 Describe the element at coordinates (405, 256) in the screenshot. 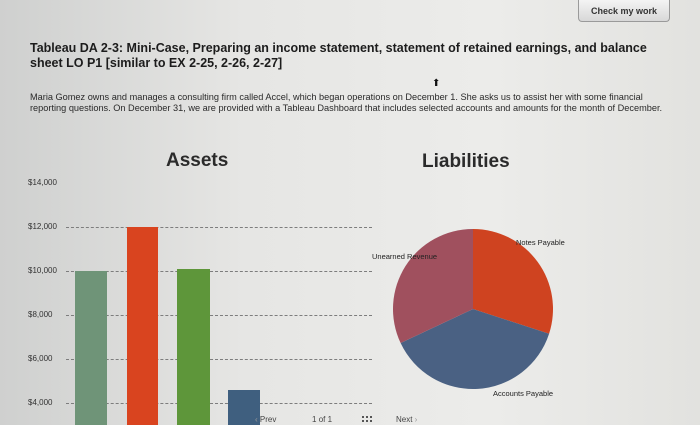

I see `pie-label-unearned-revenue: Unearned Revenue` at that location.